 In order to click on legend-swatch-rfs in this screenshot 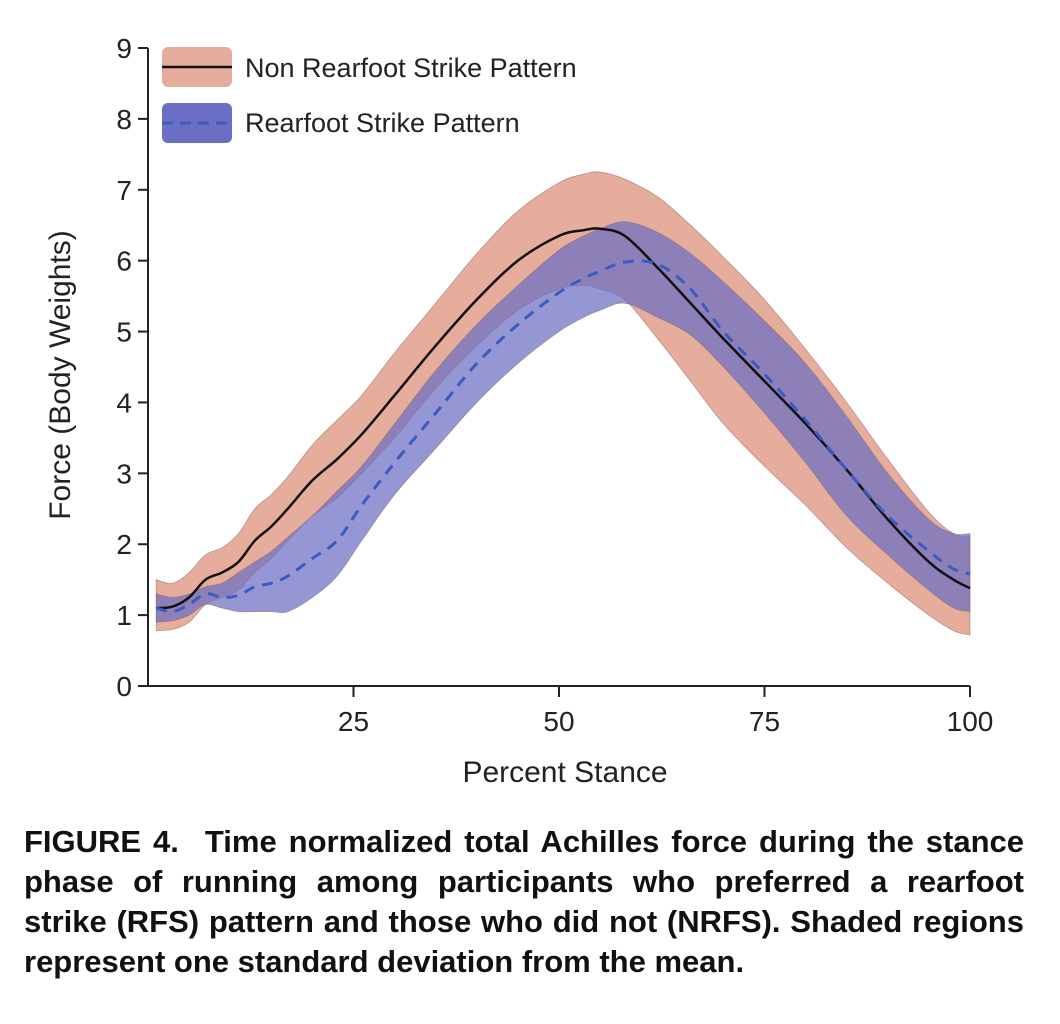, I will do `click(197, 123)`.